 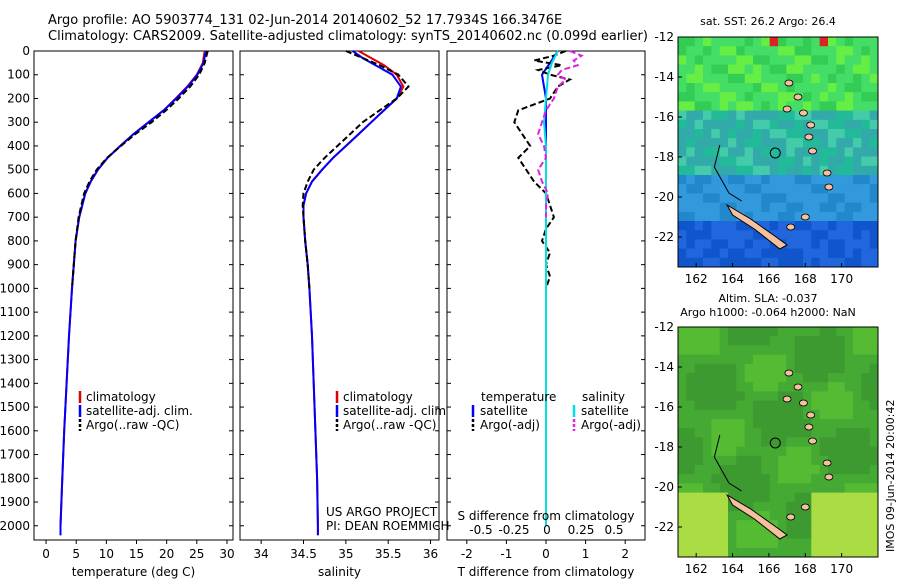 What do you see at coordinates (15, 502) in the screenshot?
I see `y-tick-label: 1900` at bounding box center [15, 502].